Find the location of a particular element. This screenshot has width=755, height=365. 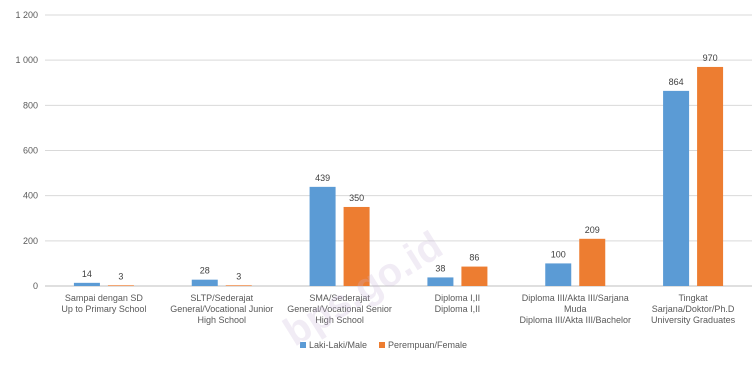

category-label: Sampai dengan SD is located at coordinates (104, 298).